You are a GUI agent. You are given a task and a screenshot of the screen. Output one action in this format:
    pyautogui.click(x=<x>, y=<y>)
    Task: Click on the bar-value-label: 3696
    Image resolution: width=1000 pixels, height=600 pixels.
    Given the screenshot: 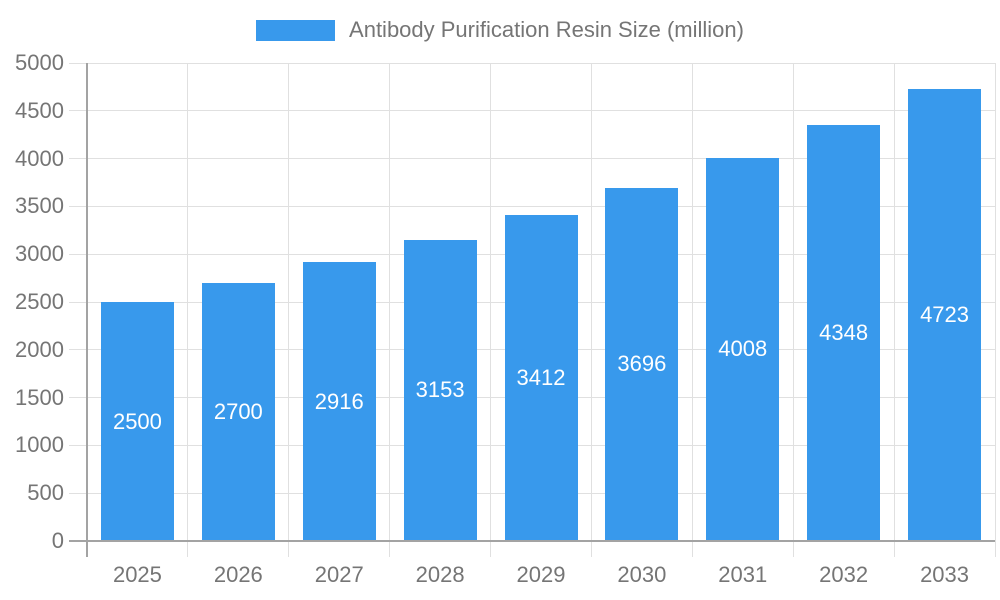 What is the action you would take?
    pyautogui.click(x=642, y=364)
    